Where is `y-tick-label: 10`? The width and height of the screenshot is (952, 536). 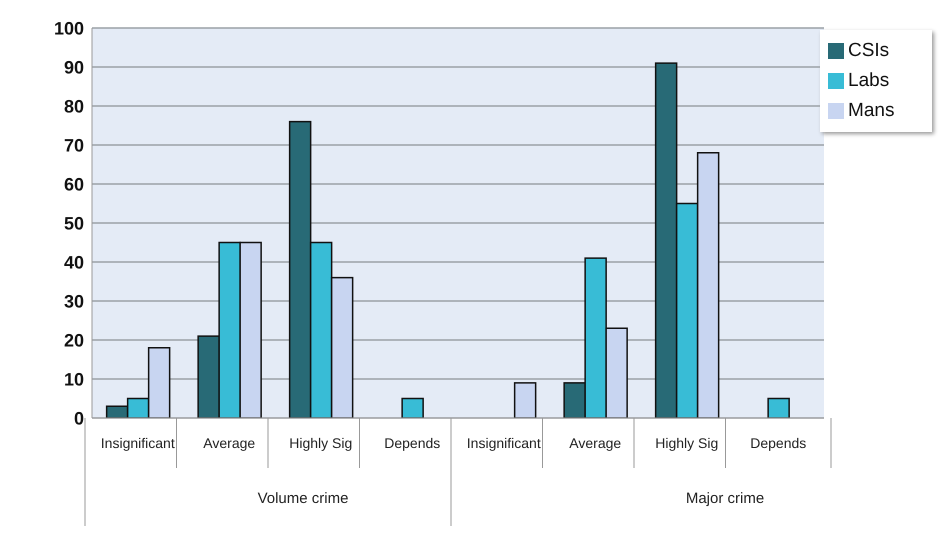 y-tick-label: 10 is located at coordinates (74, 379).